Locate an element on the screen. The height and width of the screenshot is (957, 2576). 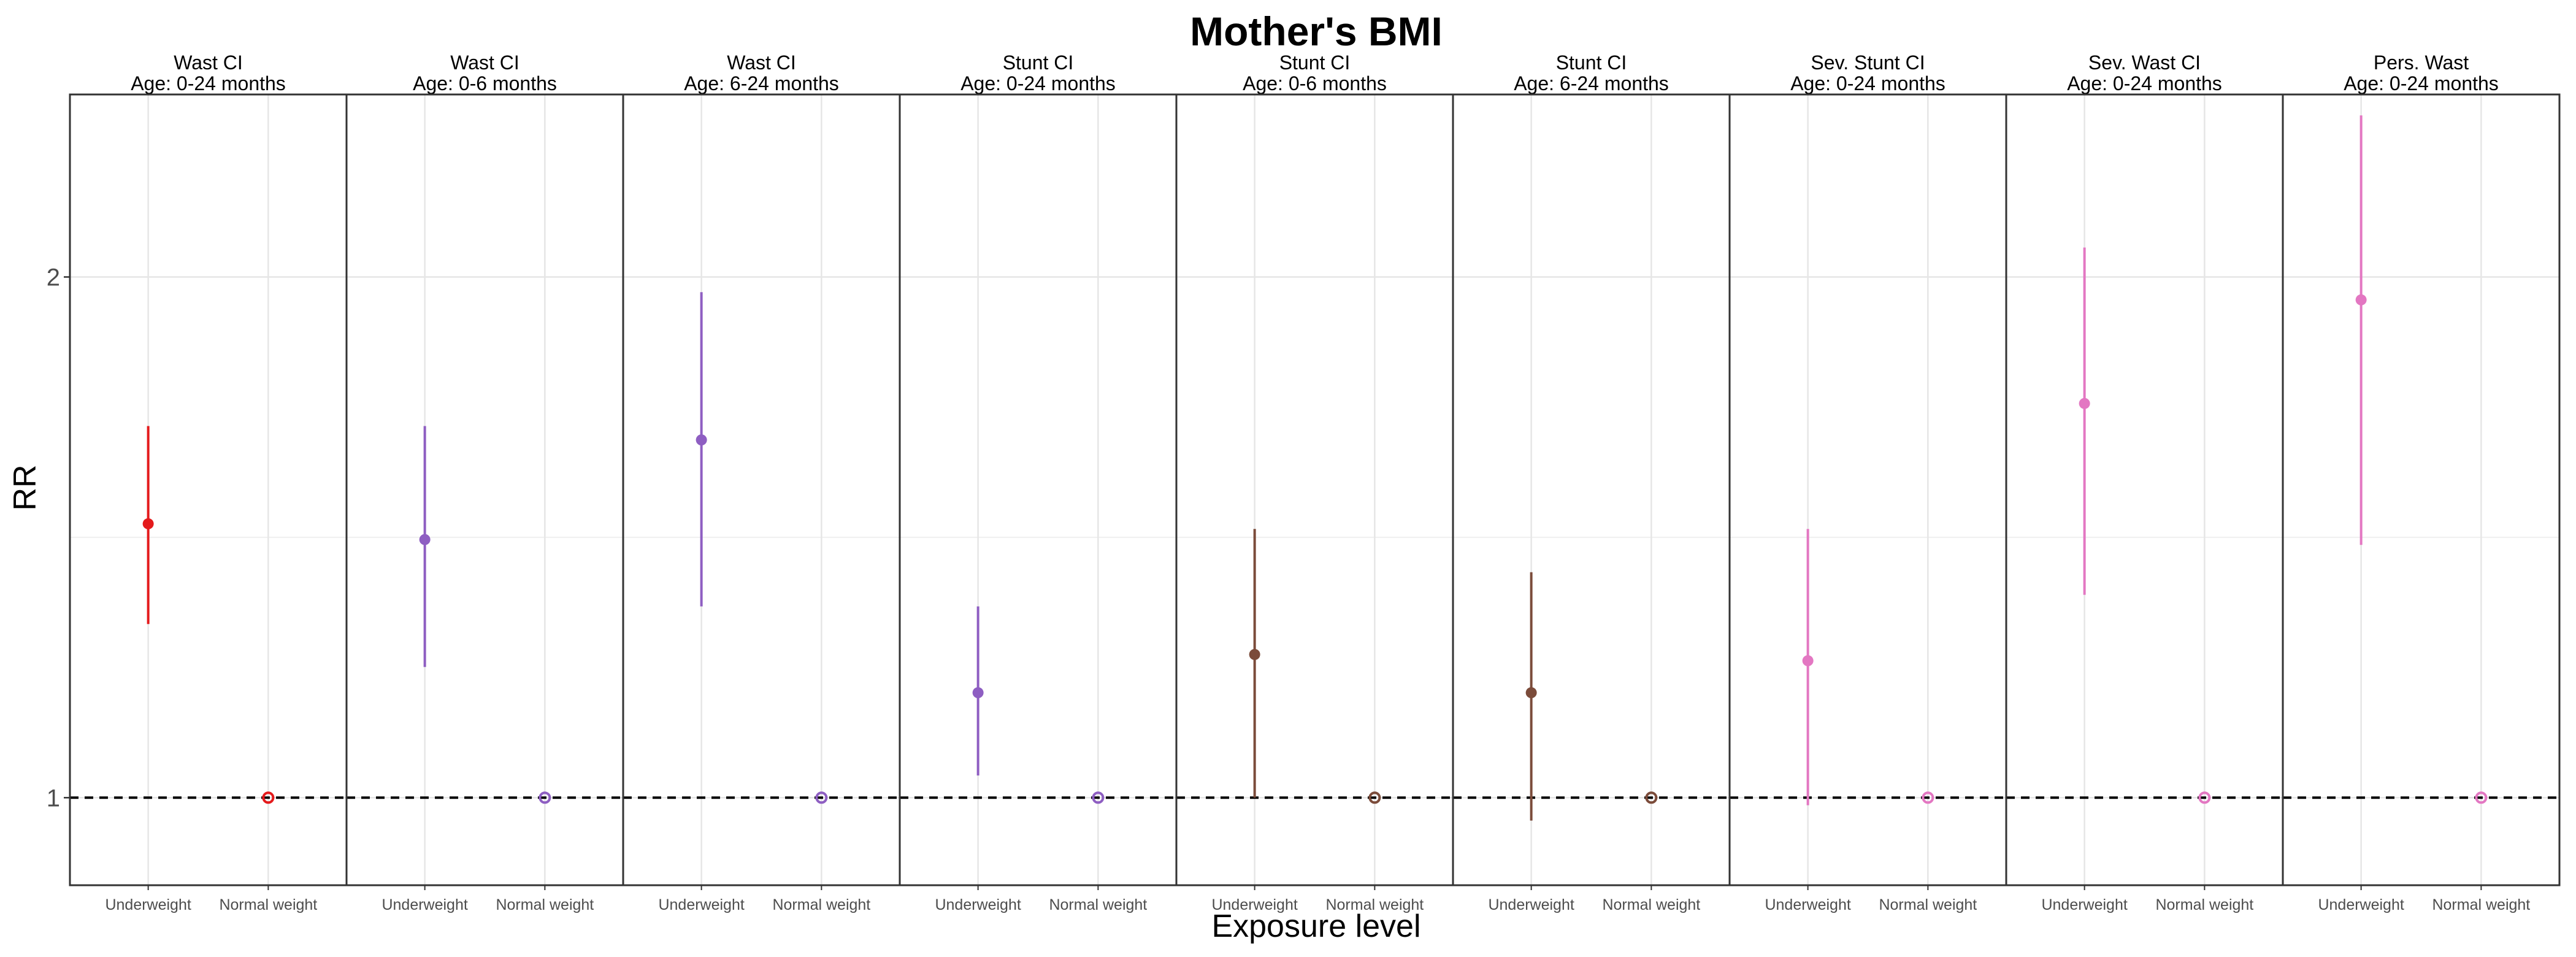
y-axis: 12 is located at coordinates (58, 538).